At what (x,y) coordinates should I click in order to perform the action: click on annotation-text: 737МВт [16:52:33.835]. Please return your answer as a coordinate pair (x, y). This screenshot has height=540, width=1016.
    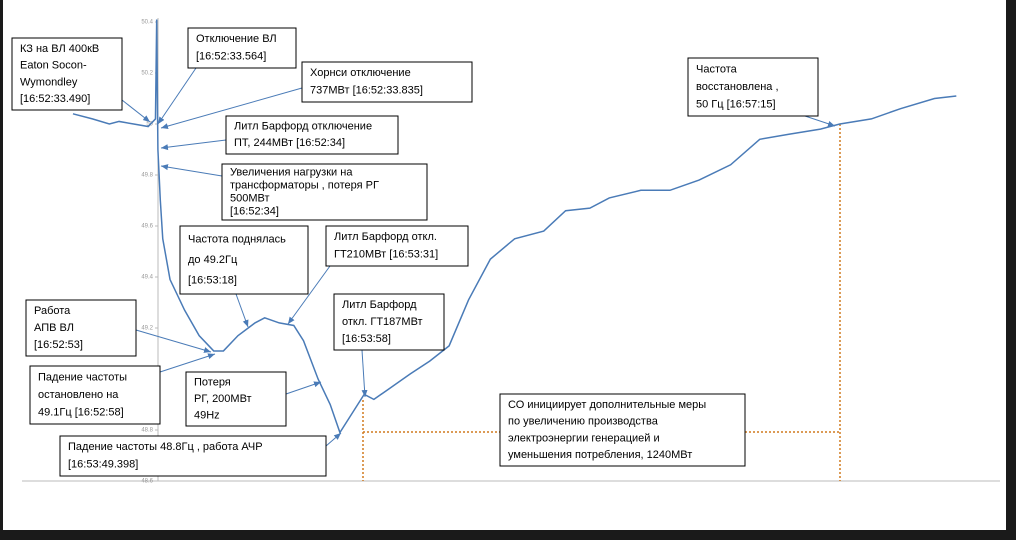
    Looking at the image, I should click on (366, 91).